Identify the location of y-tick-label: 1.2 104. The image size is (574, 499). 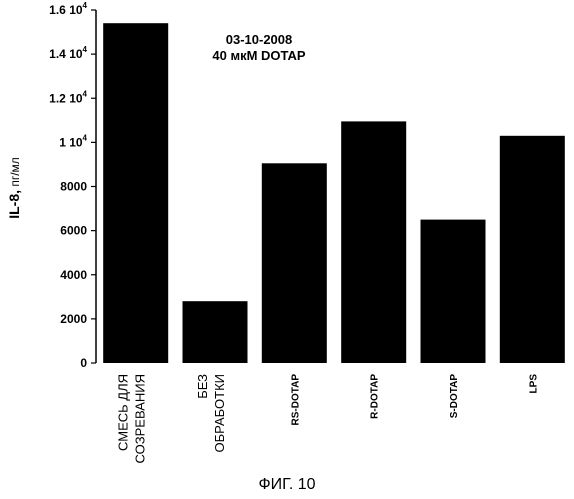
(68, 97).